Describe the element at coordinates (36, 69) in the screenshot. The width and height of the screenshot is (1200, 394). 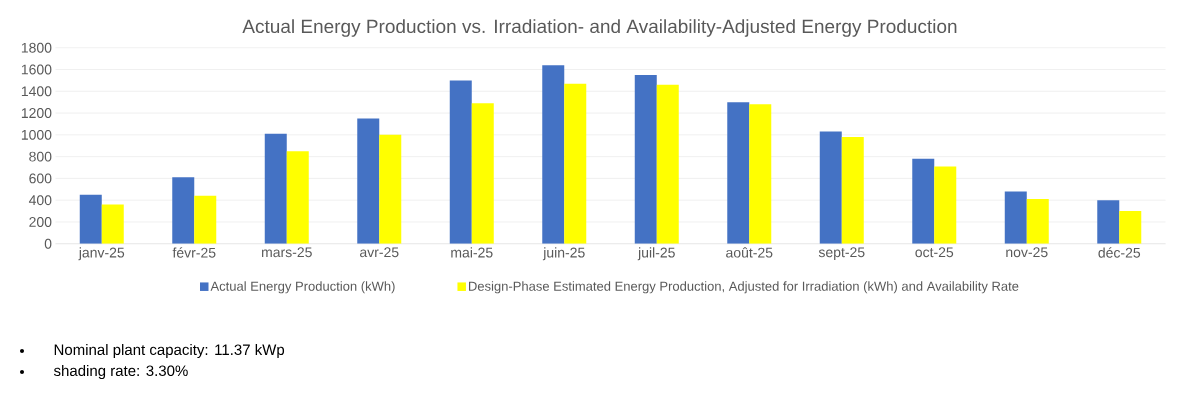
I see `y-tick-label: 1600` at that location.